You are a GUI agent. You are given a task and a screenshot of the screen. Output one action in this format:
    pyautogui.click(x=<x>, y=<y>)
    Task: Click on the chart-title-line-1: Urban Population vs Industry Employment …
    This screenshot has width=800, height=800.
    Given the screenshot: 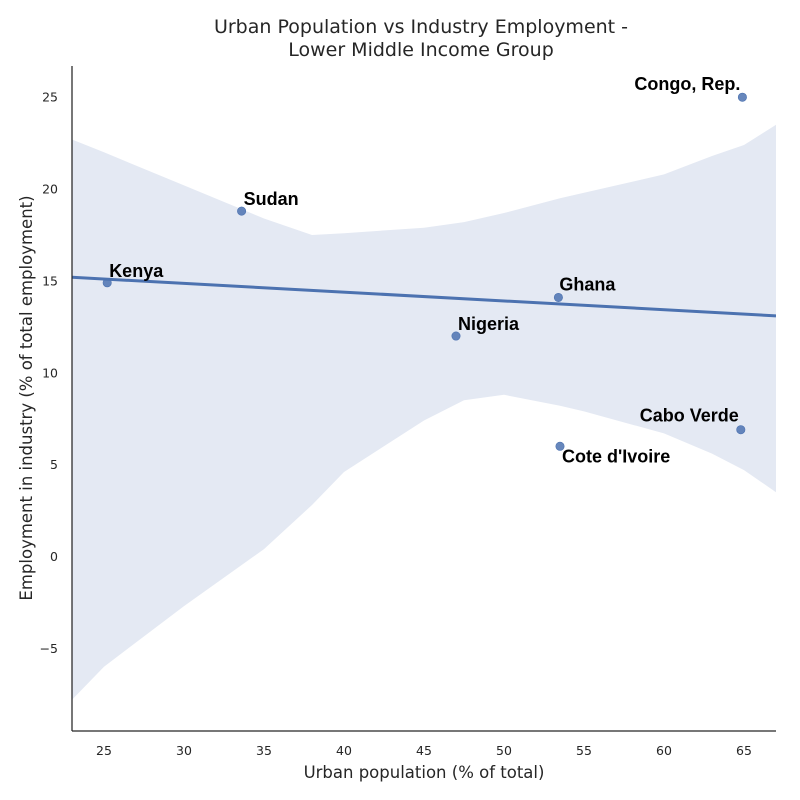 What is the action you would take?
    pyautogui.click(x=421, y=27)
    